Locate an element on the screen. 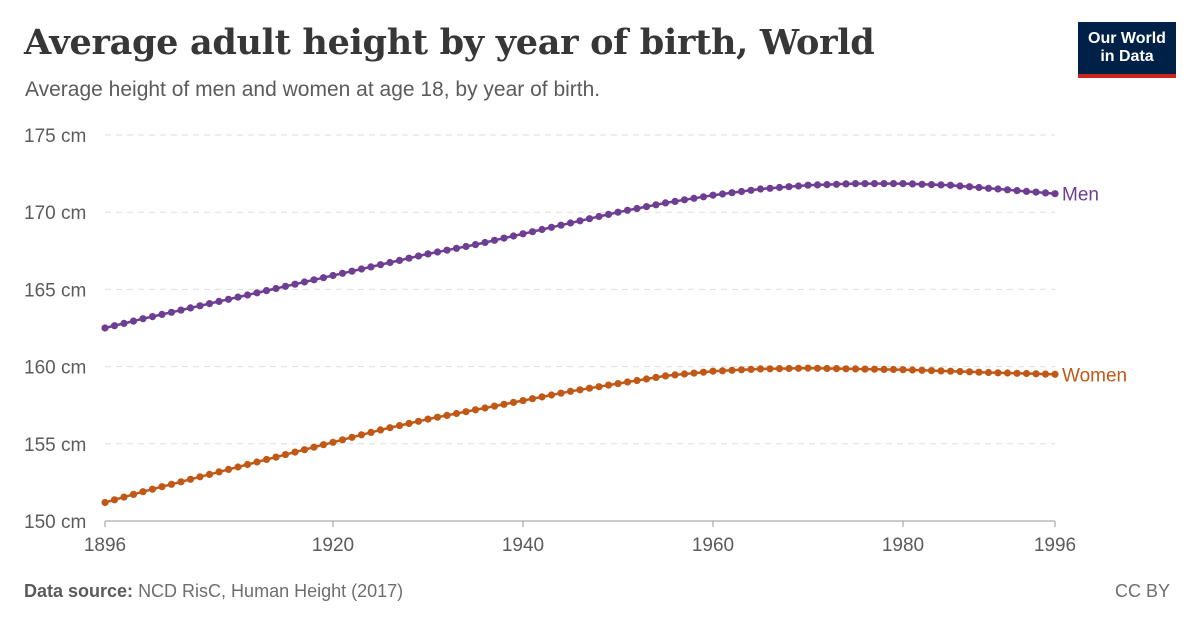 This screenshot has height=627, width=1200. data-point-women-1974 is located at coordinates (846, 369).